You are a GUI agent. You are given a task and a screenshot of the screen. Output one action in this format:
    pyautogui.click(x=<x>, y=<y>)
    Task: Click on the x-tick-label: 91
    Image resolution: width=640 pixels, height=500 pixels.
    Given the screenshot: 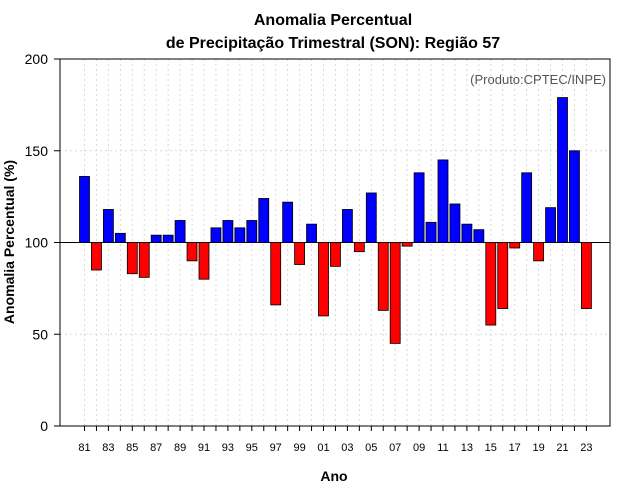 What is the action you would take?
    pyautogui.click(x=204, y=448)
    